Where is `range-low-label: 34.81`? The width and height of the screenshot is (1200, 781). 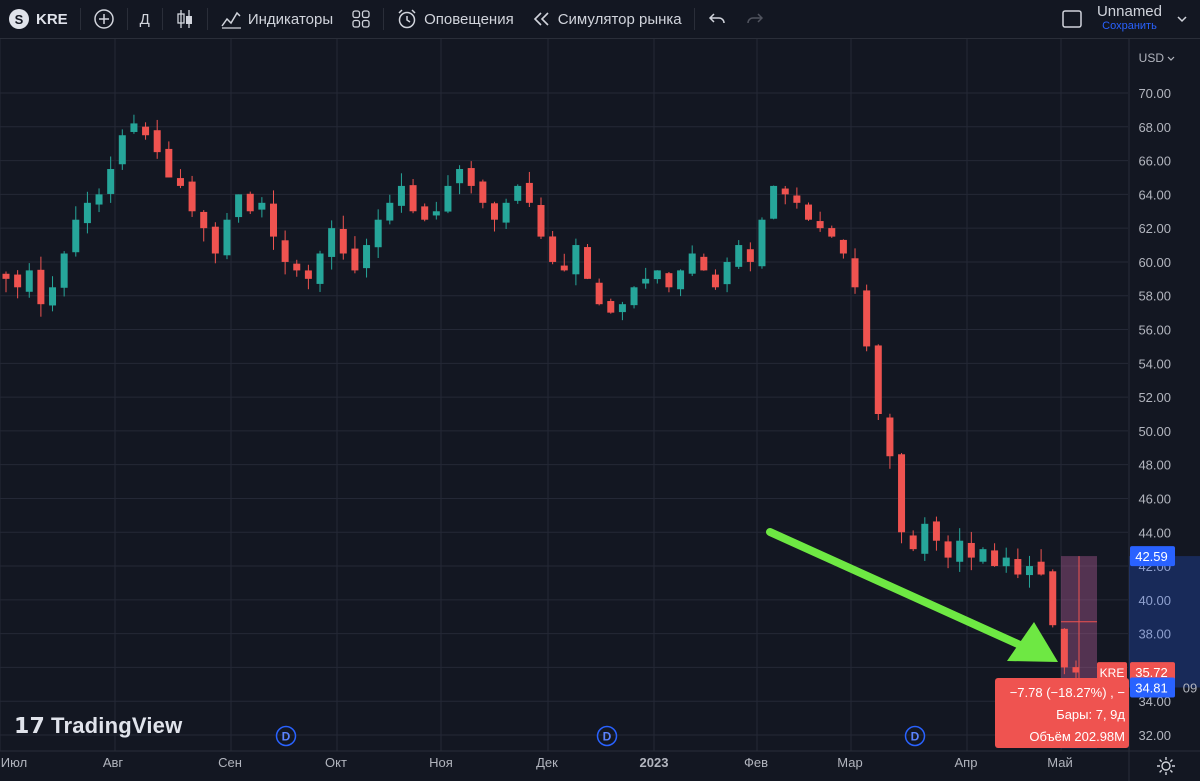
range-low-label: 34.81 is located at coordinates (1151, 688).